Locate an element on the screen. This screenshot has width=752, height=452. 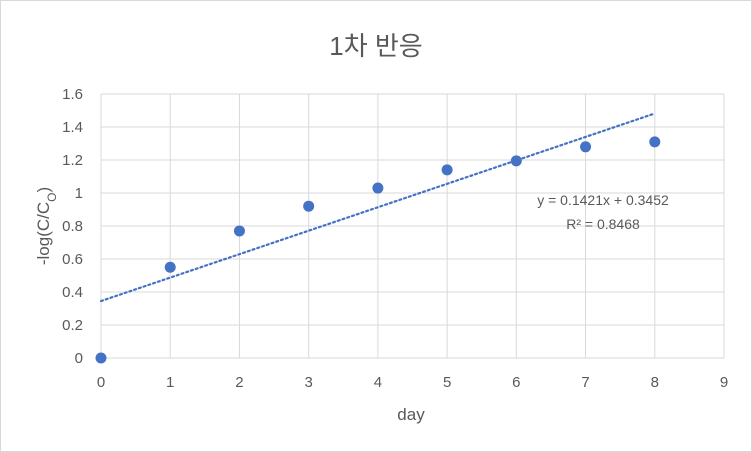
trendline-r-squared: R² = 0.8468 is located at coordinates (603, 224).